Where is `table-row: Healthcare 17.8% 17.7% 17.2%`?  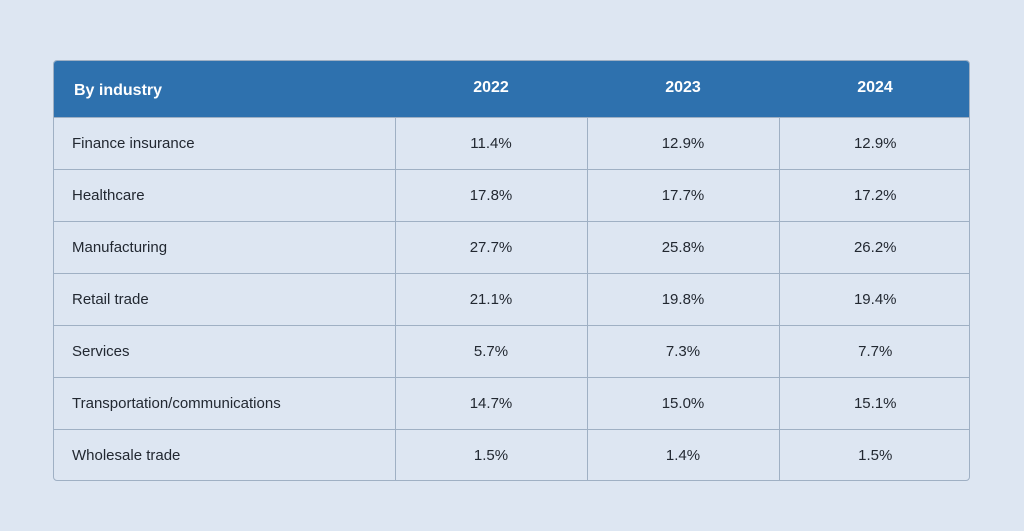
table-row: Healthcare 17.8% 17.7% 17.2% is located at coordinates (511, 194).